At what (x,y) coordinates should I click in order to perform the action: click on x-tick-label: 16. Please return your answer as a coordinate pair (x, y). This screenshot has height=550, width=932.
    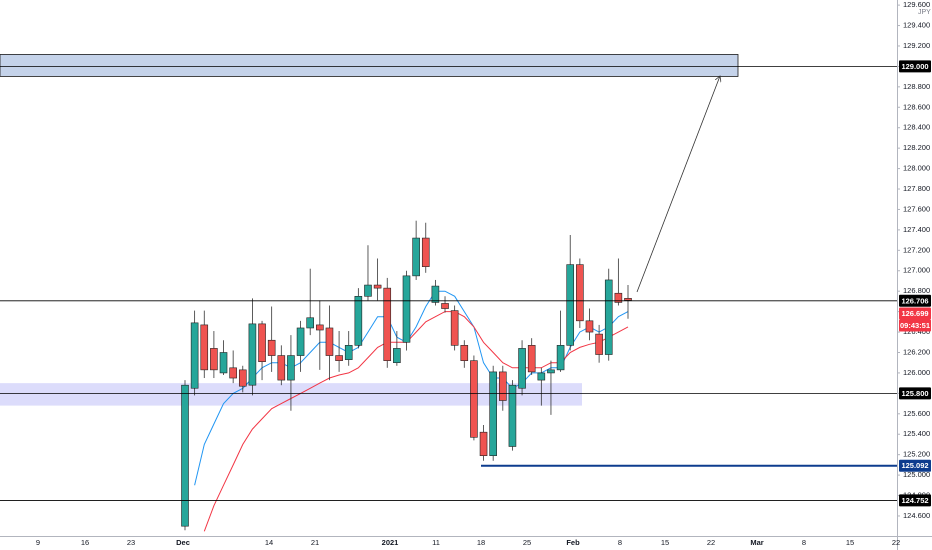
    Looking at the image, I should click on (85, 542).